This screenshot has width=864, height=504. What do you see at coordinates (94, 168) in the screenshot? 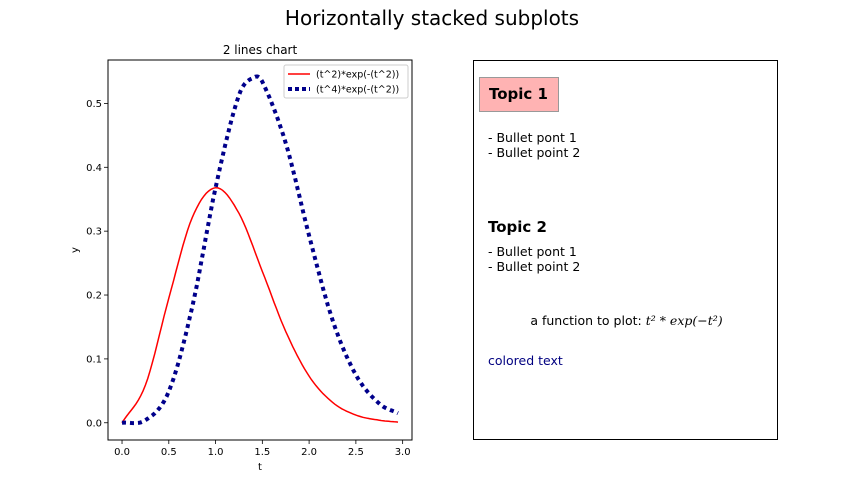
I see `y-tick-label: 0.4` at bounding box center [94, 168].